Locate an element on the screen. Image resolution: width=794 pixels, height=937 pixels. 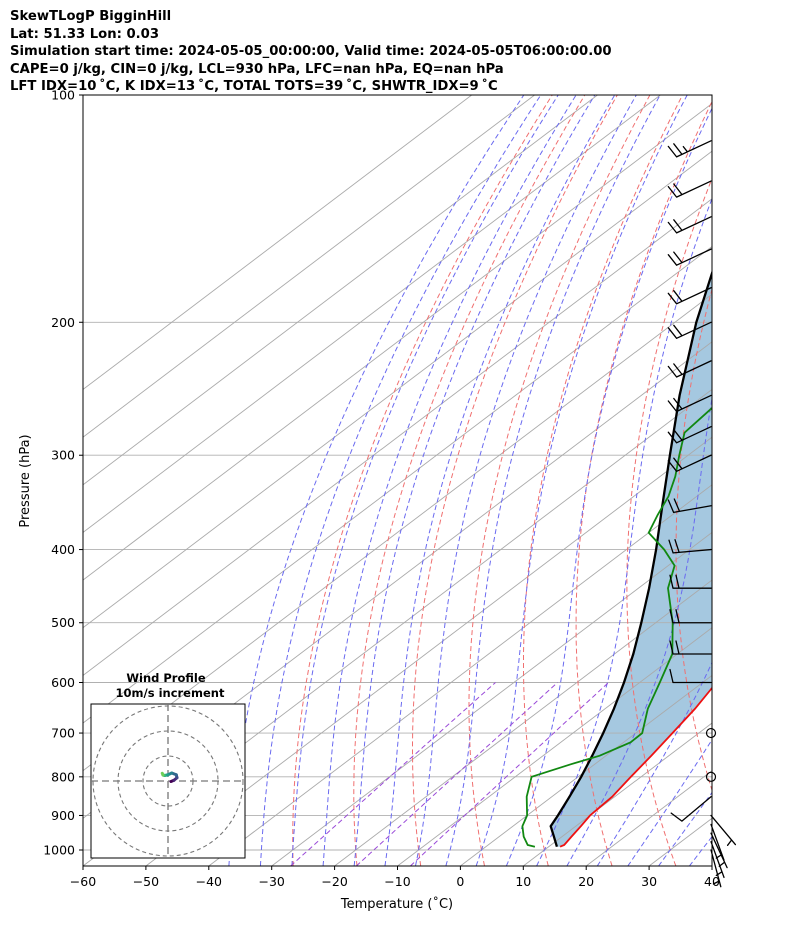
y-tick-label: 300 is located at coordinates (63, 455).